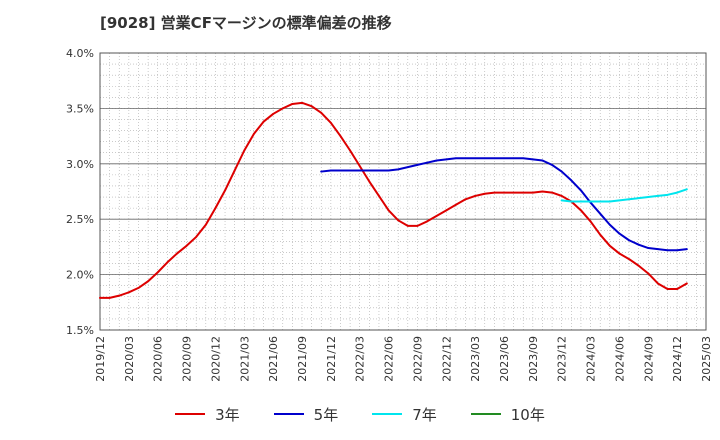  What do you see at coordinates (424, 414) in the screenshot?
I see `legend-label: 7年` at bounding box center [424, 414].